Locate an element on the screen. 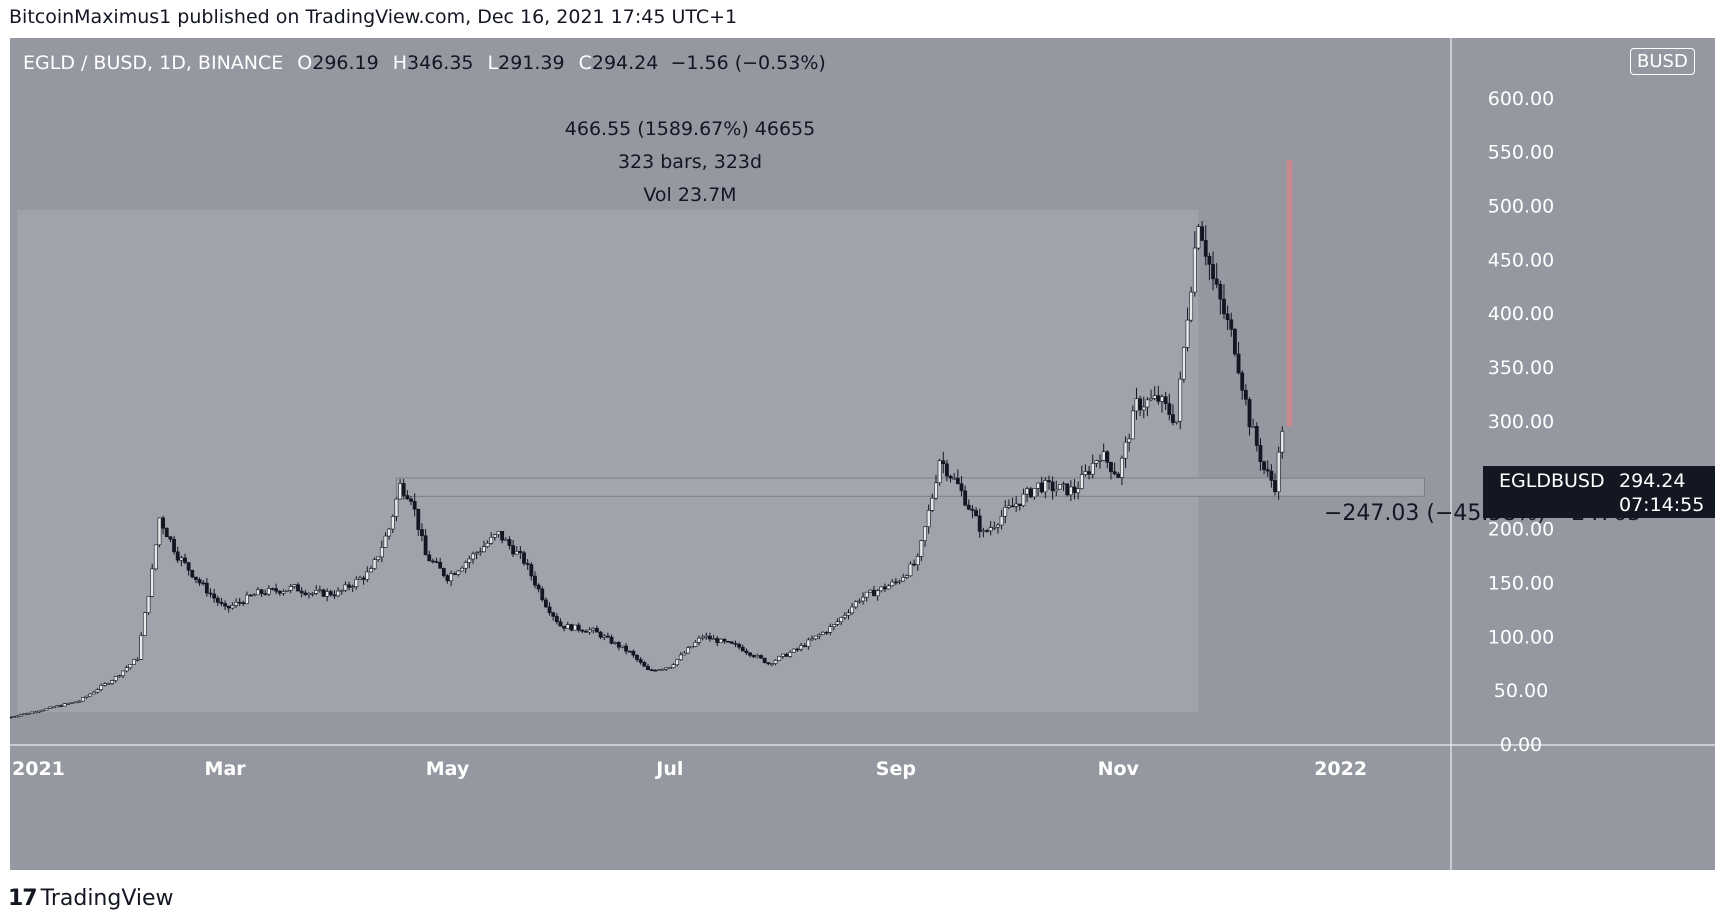 The image size is (1726, 922). currency-badge: BUSD is located at coordinates (1662, 61).